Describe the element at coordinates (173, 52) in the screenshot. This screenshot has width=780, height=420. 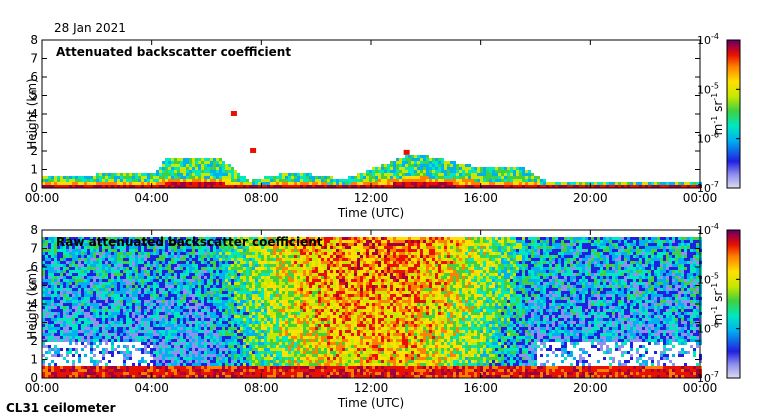
I see `panel-title: Attenuated backscatter coefficient` at that location.